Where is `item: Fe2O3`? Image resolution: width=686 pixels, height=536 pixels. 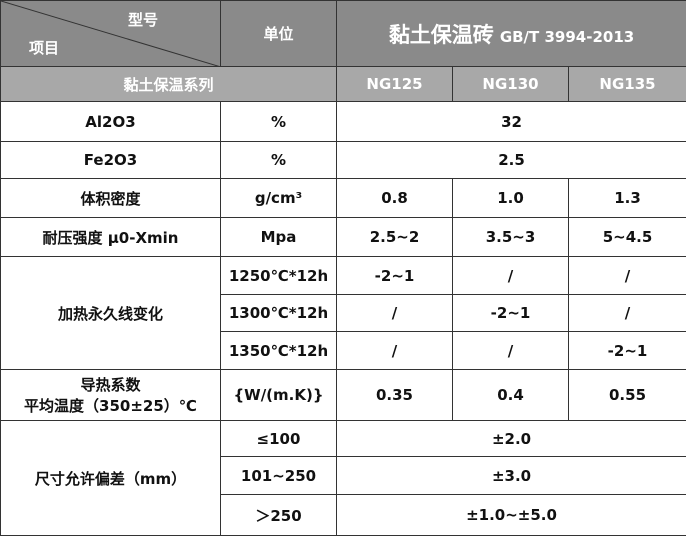 item: Fe2O3 is located at coordinates (111, 160).